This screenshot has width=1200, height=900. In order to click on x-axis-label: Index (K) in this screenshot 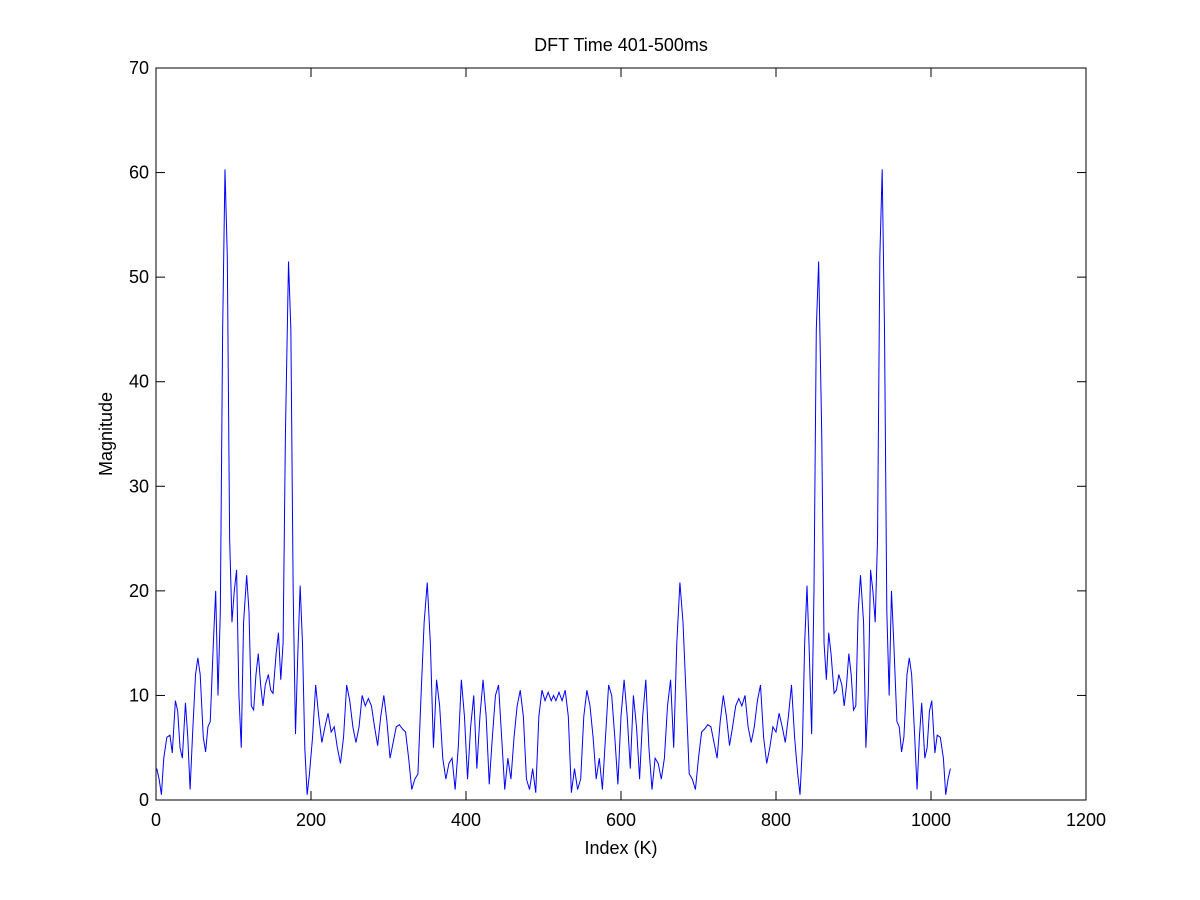, I will do `click(620, 848)`.